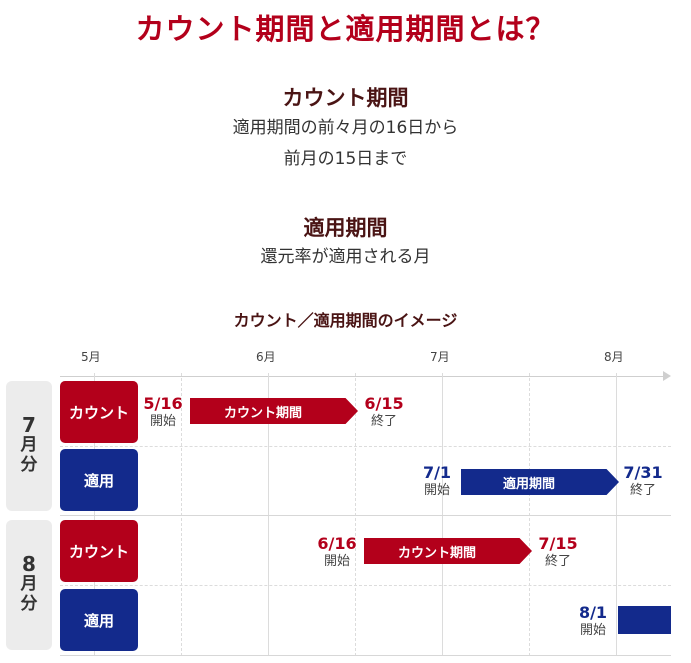 The height and width of the screenshot is (663, 691). What do you see at coordinates (29, 564) in the screenshot?
I see `group-label-number: 8` at bounding box center [29, 564].